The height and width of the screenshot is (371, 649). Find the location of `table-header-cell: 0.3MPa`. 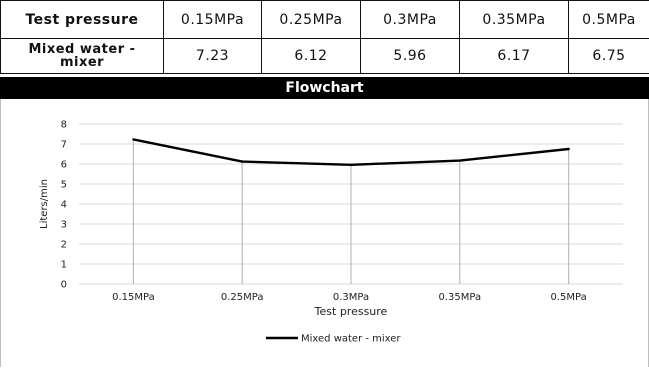

table-header-cell: 0.3MPa is located at coordinates (410, 20).